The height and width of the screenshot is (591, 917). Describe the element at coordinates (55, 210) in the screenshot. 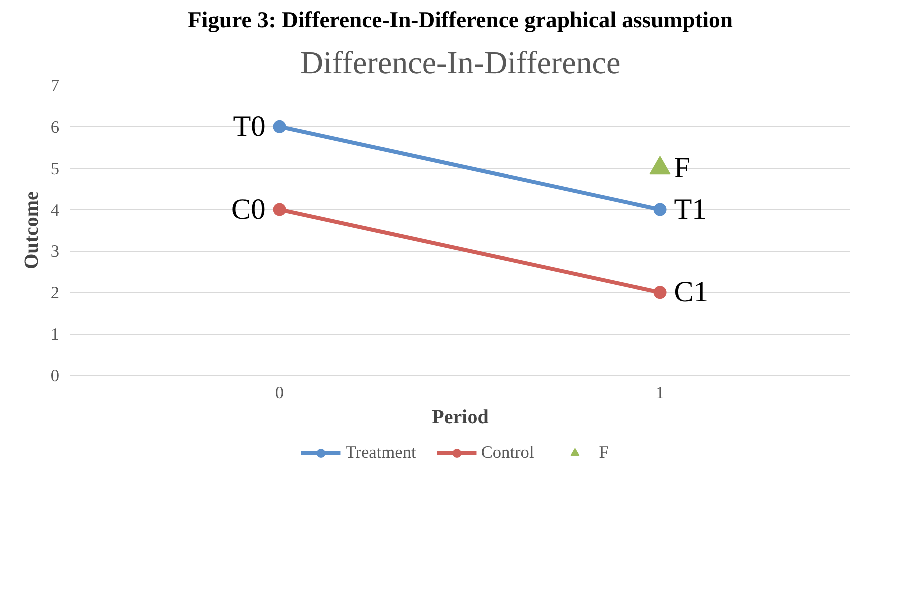

I see `y-tick-label: 4` at that location.